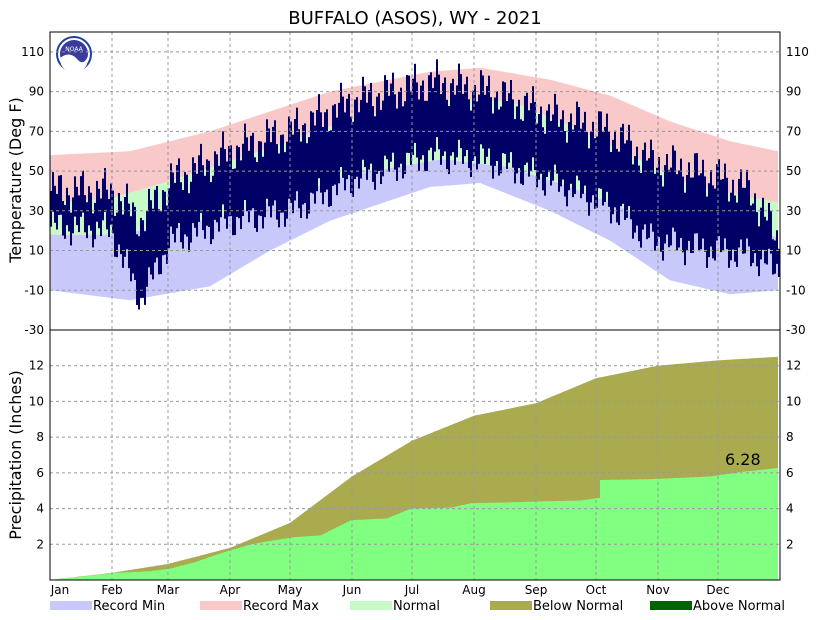 This screenshot has width=830, height=620. What do you see at coordinates (15, 180) in the screenshot?
I see `temperature-axis-title: Temperature (Deg F)` at bounding box center [15, 180].